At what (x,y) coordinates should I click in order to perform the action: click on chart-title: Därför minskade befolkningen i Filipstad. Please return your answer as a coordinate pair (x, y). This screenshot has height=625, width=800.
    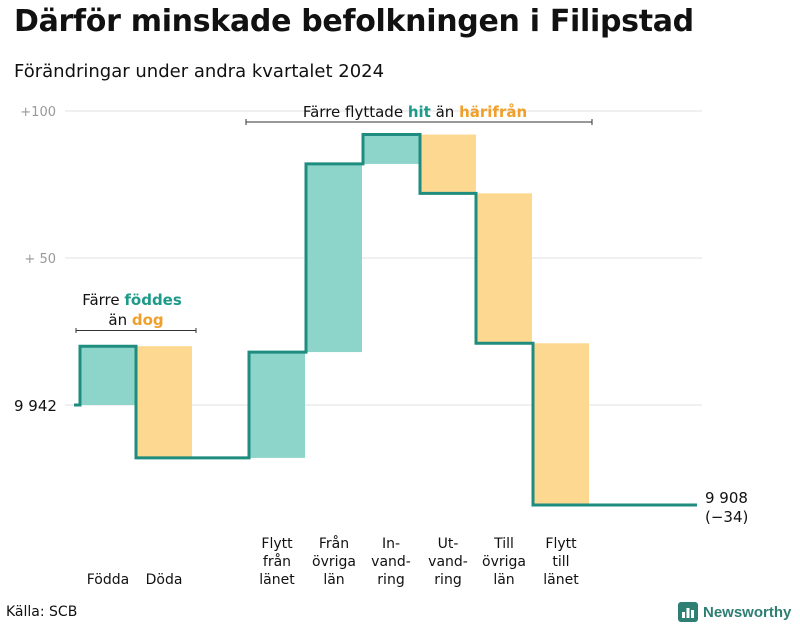
    Looking at the image, I should click on (354, 21).